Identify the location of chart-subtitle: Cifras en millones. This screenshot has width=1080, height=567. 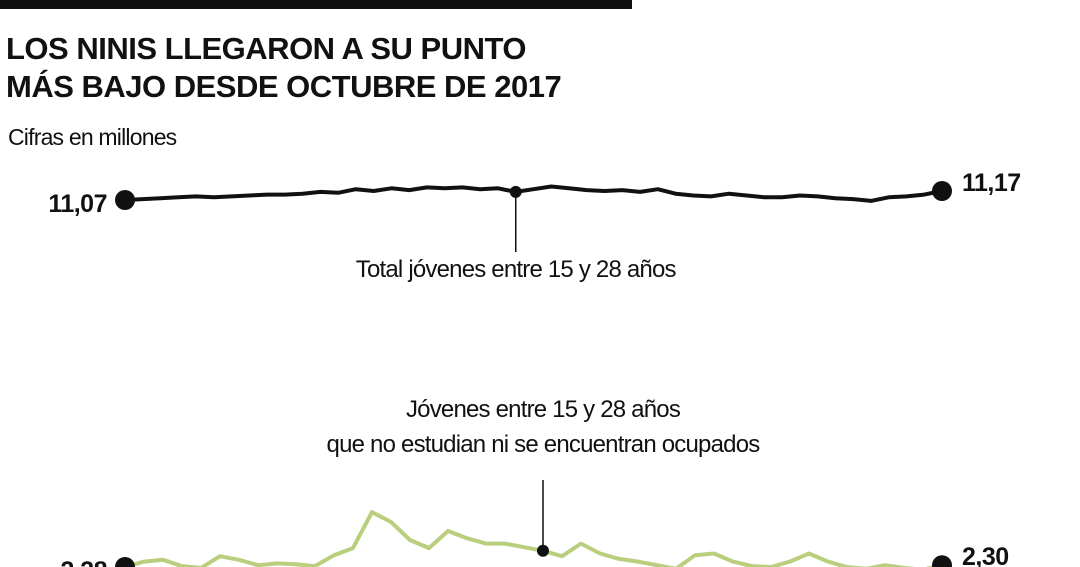
(92, 137).